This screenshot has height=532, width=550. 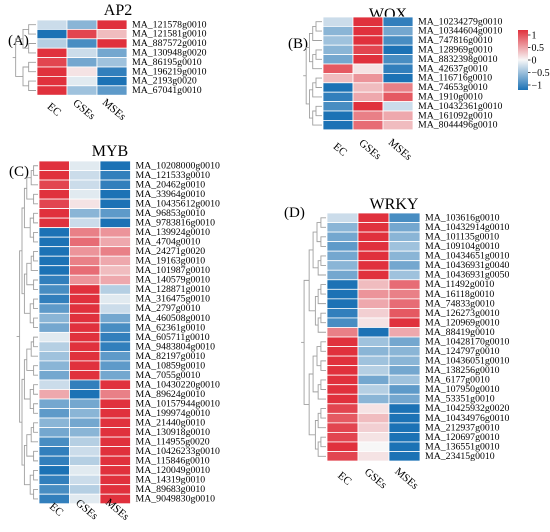 What do you see at coordinates (450, 97) in the screenshot?
I see `gene-label: MA_1910g0010` at bounding box center [450, 97].